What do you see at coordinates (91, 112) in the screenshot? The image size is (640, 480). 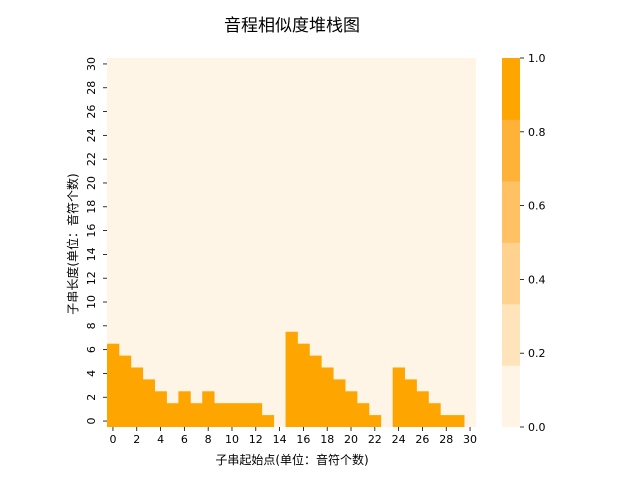 I see `y-tick-label: 26` at bounding box center [91, 112].